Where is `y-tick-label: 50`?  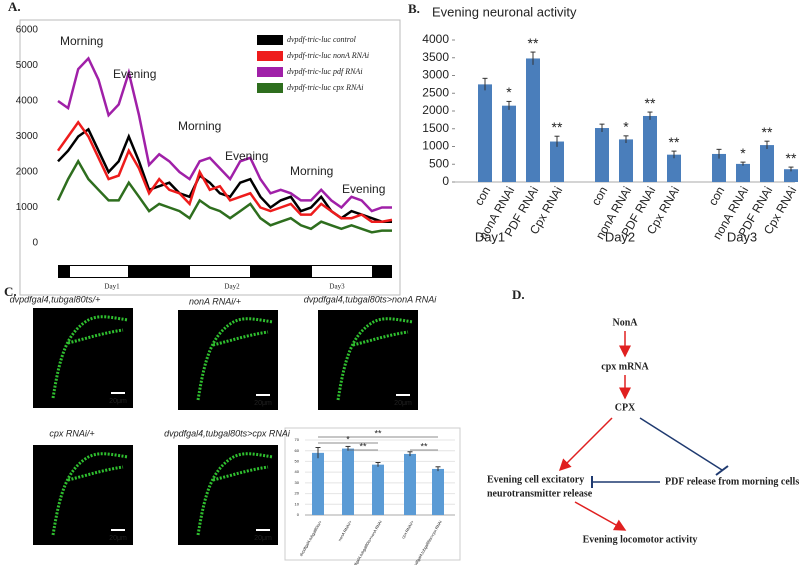 y-tick-label: 50 is located at coordinates (297, 460).